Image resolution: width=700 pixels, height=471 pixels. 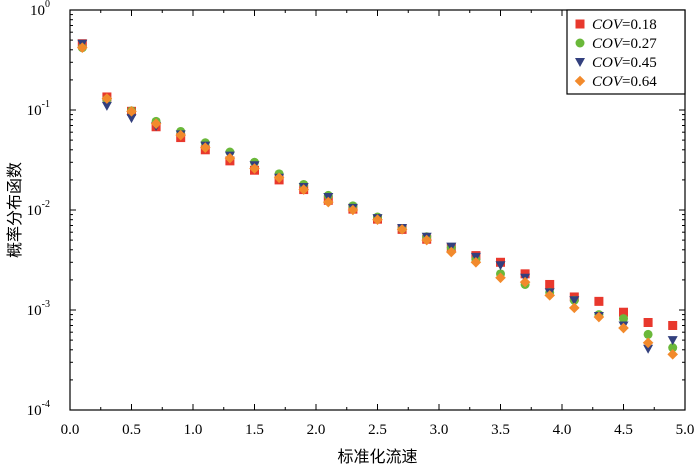 I want to click on y-tick-exponent: -1, so click(x=46, y=104).